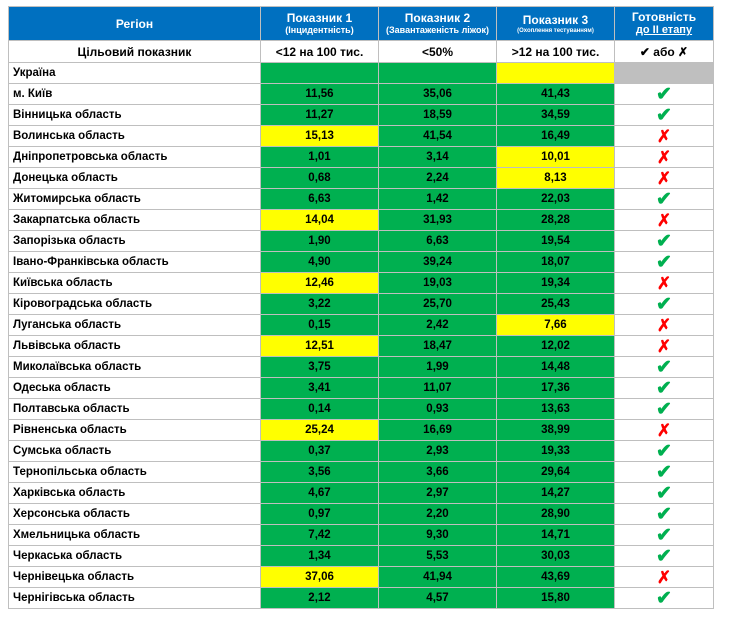 The image size is (737, 618). What do you see at coordinates (437, 514) in the screenshot?
I see `indicator-2-value: 2,20` at bounding box center [437, 514].